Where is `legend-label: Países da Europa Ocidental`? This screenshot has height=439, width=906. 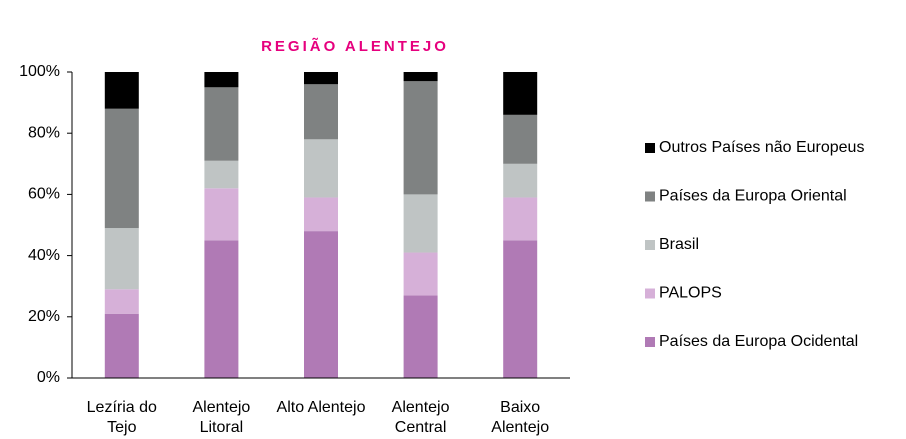
legend-label: Países da Europa Ocidental is located at coordinates (758, 341).